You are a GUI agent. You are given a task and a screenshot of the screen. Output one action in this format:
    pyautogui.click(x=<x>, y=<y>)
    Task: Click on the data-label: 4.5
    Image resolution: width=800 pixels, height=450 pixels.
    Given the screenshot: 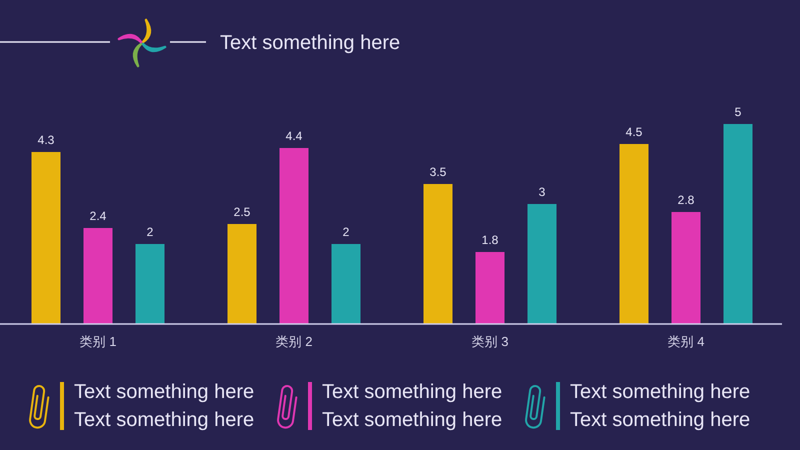 What is the action you would take?
    pyautogui.click(x=634, y=132)
    